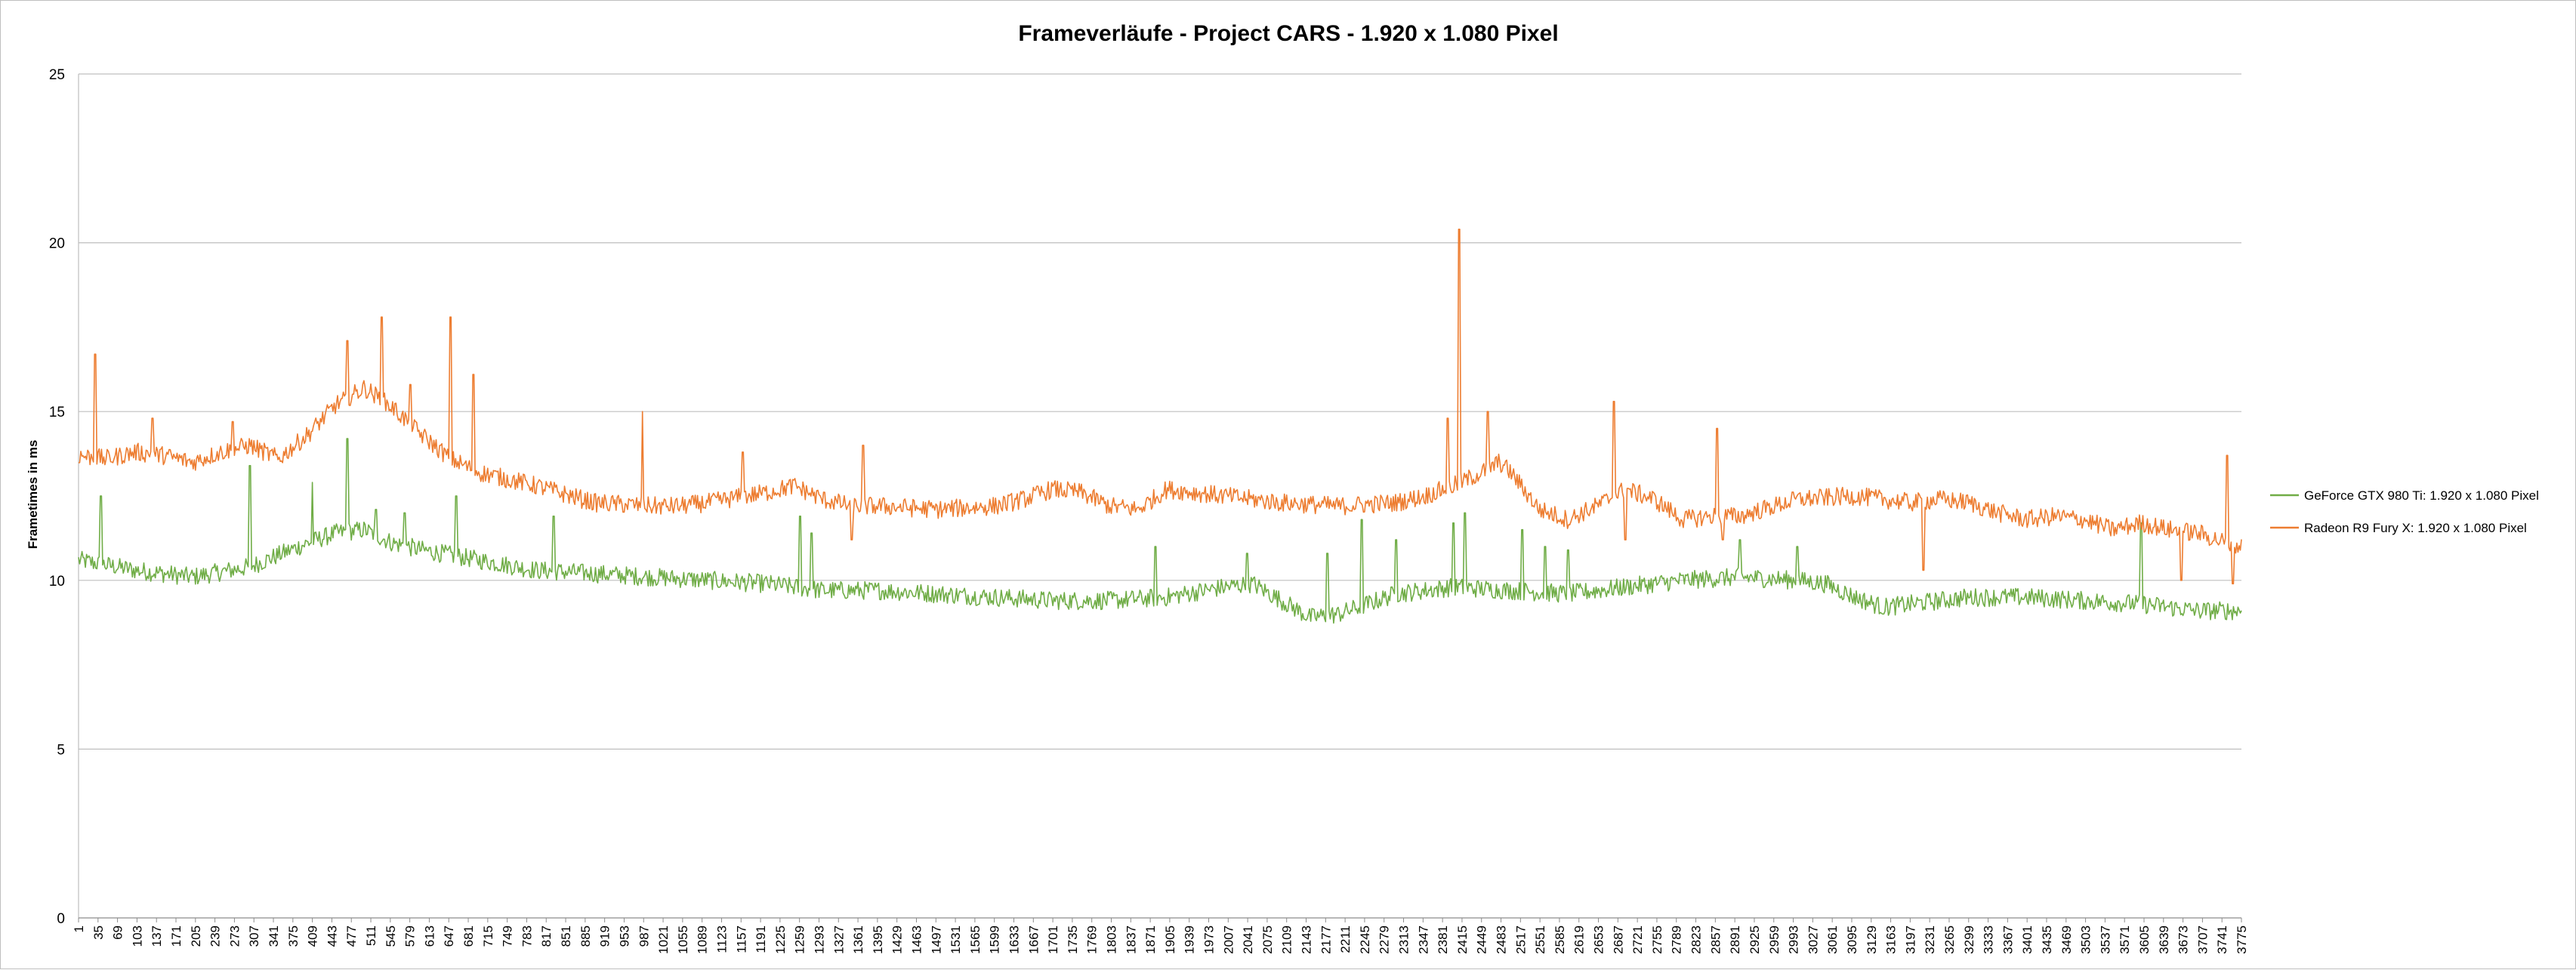  I want to click on x-tick-label: 3265, so click(1949, 939).